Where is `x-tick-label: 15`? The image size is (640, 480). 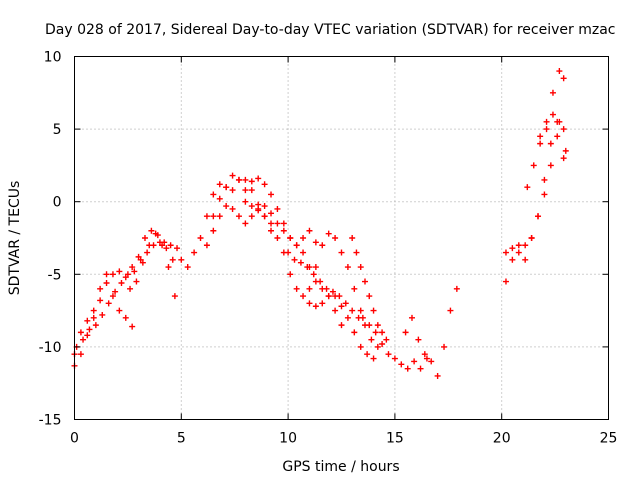
x-tick-label: 15 is located at coordinates (395, 439).